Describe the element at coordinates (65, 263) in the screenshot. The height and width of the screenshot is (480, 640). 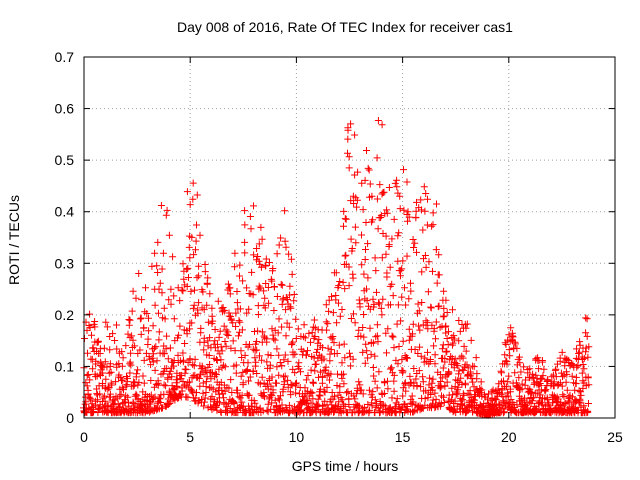
I see `y-tick-label: 0.3` at that location.